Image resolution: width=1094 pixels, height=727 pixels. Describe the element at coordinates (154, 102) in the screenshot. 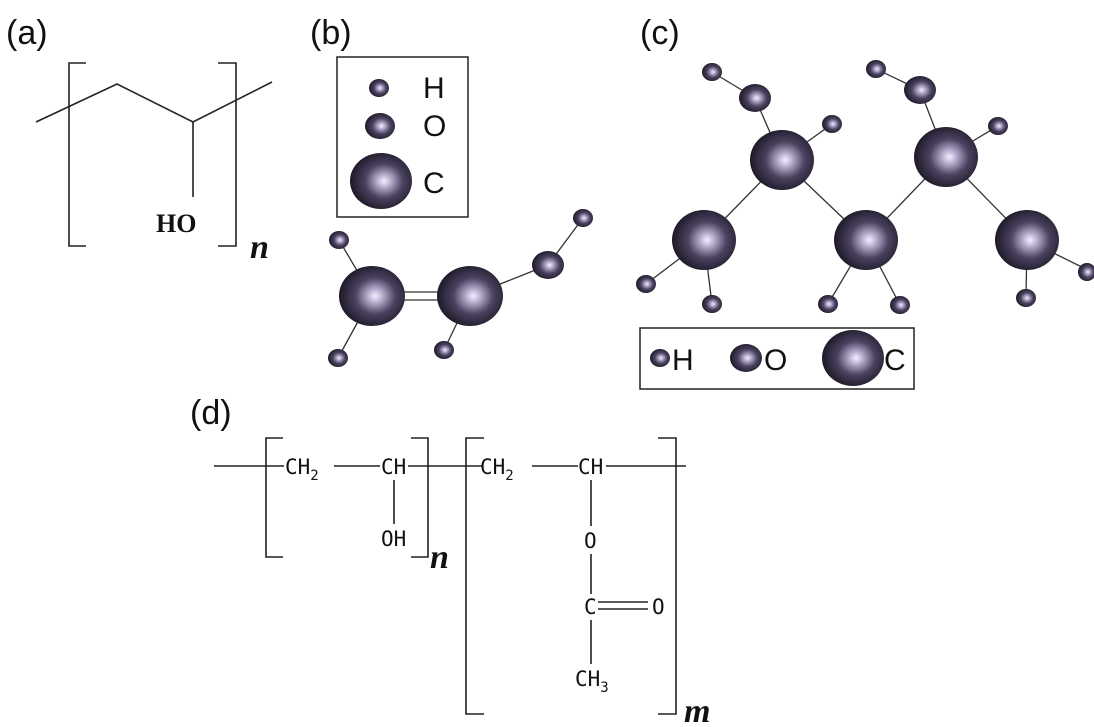

I see `pva-skeletal-chain` at that location.